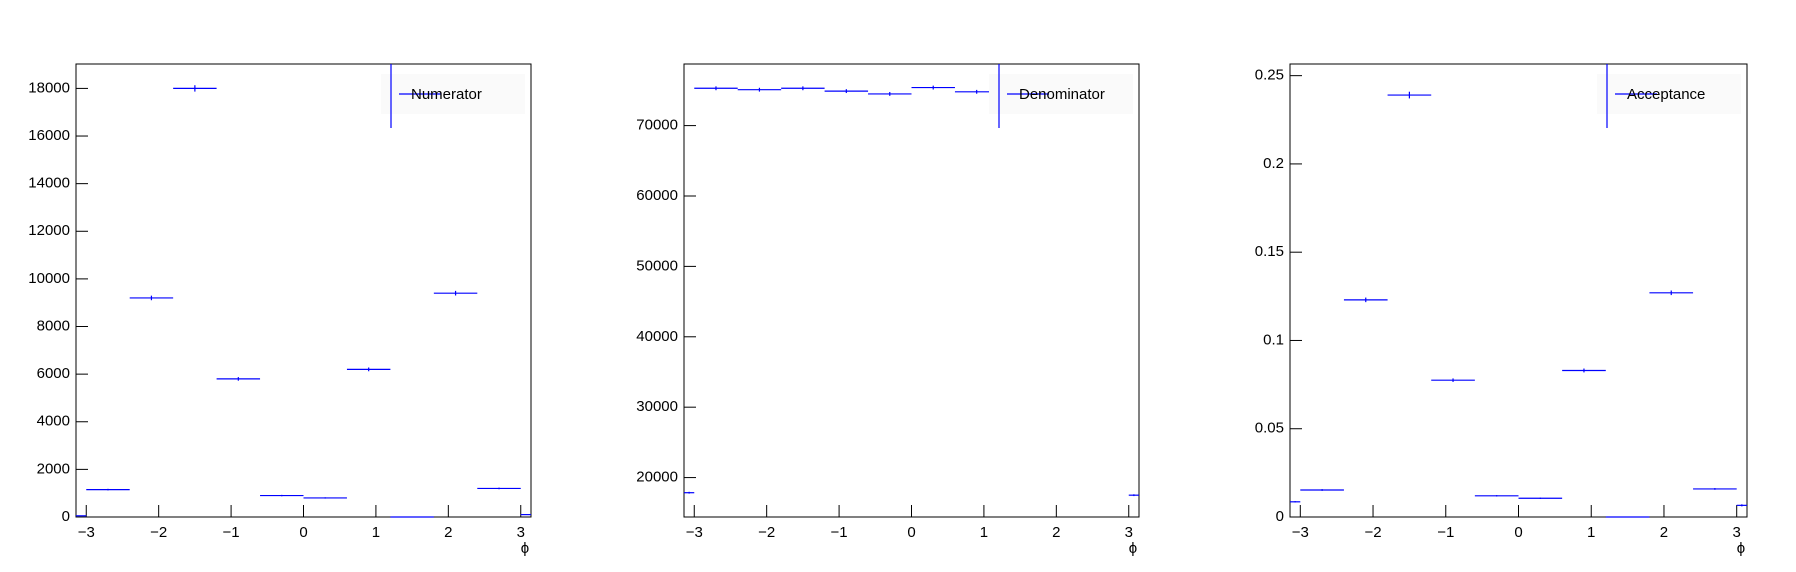 The image size is (1796, 572). What do you see at coordinates (657, 195) in the screenshot?
I see `y-tick-label: 60000` at bounding box center [657, 195].